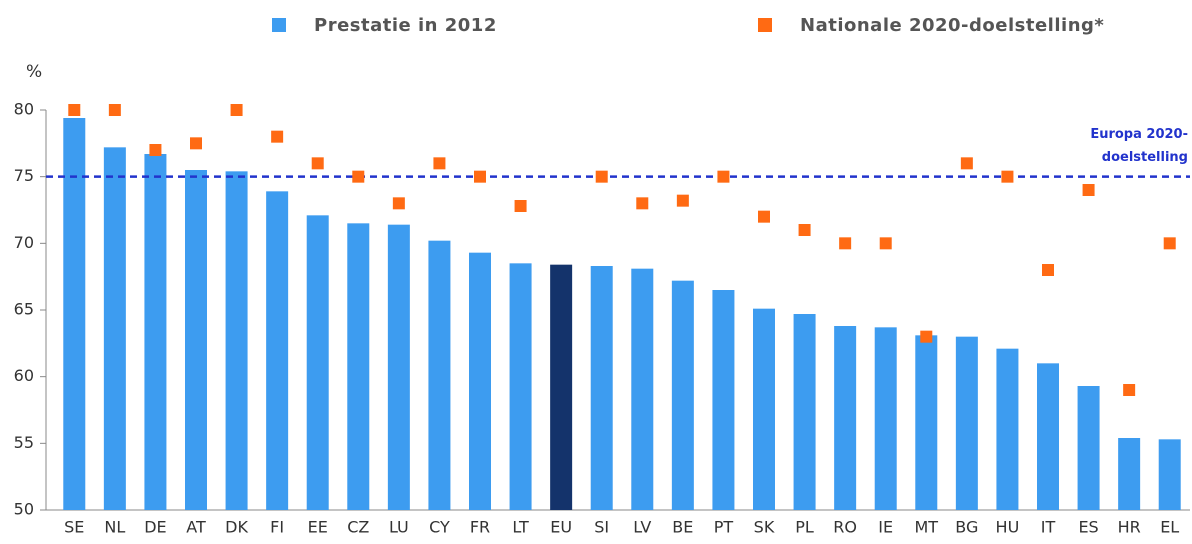 Image resolution: width=1192 pixels, height=544 pixels. I want to click on x-tick-label: SK, so click(764, 527).